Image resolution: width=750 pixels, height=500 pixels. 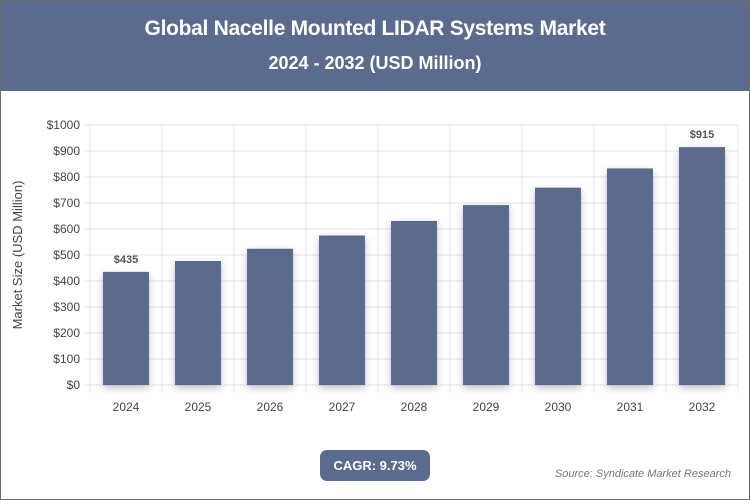 What do you see at coordinates (702, 266) in the screenshot?
I see `bar-2032` at bounding box center [702, 266].